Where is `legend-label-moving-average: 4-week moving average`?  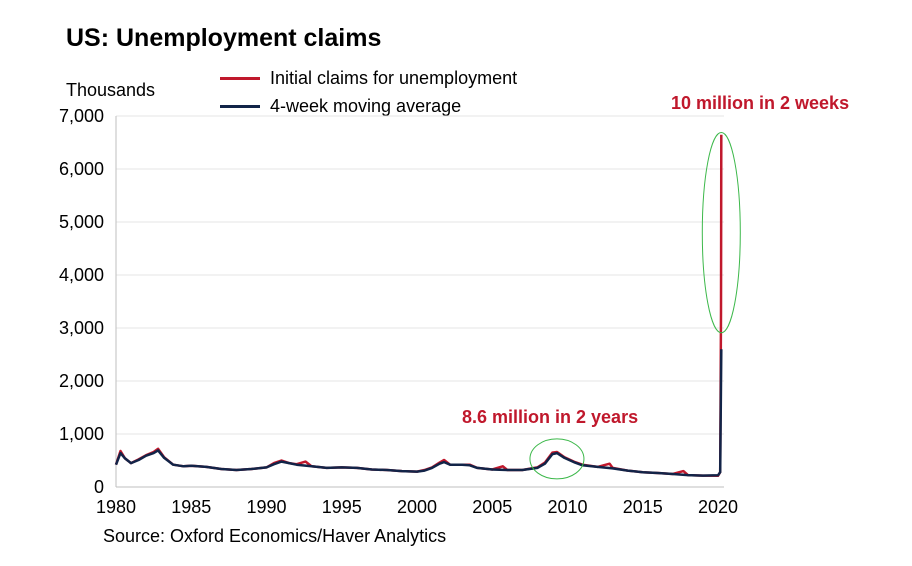
legend-label-moving-average: 4-week moving average is located at coordinates (366, 105).